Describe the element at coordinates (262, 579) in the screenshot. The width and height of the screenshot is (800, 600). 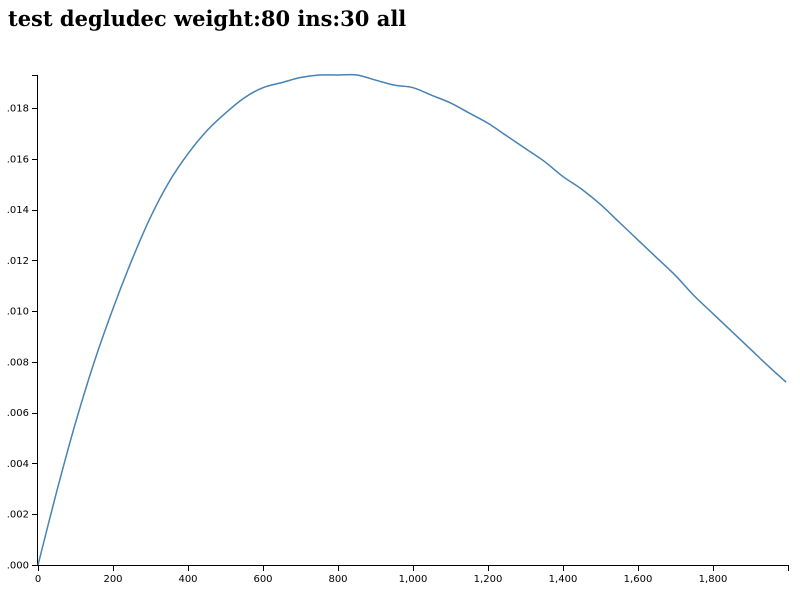
I see `x-tick-label: 600` at that location.